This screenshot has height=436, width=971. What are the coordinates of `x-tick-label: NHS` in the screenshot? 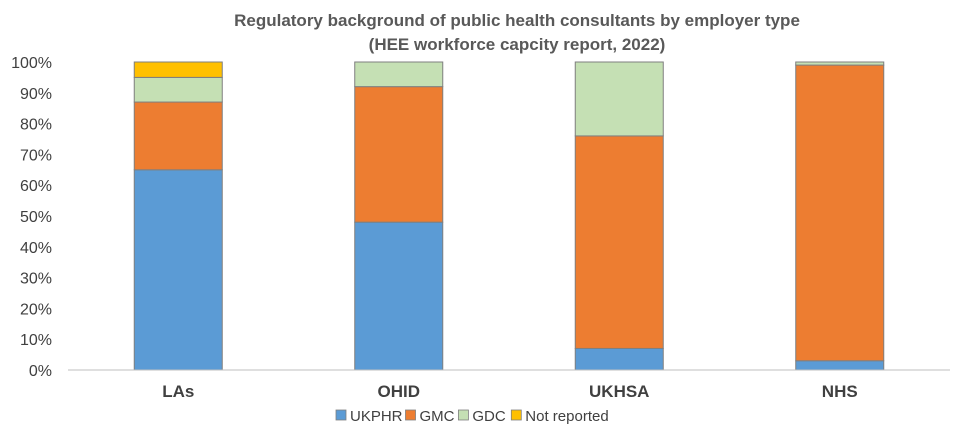 It's located at (840, 391).